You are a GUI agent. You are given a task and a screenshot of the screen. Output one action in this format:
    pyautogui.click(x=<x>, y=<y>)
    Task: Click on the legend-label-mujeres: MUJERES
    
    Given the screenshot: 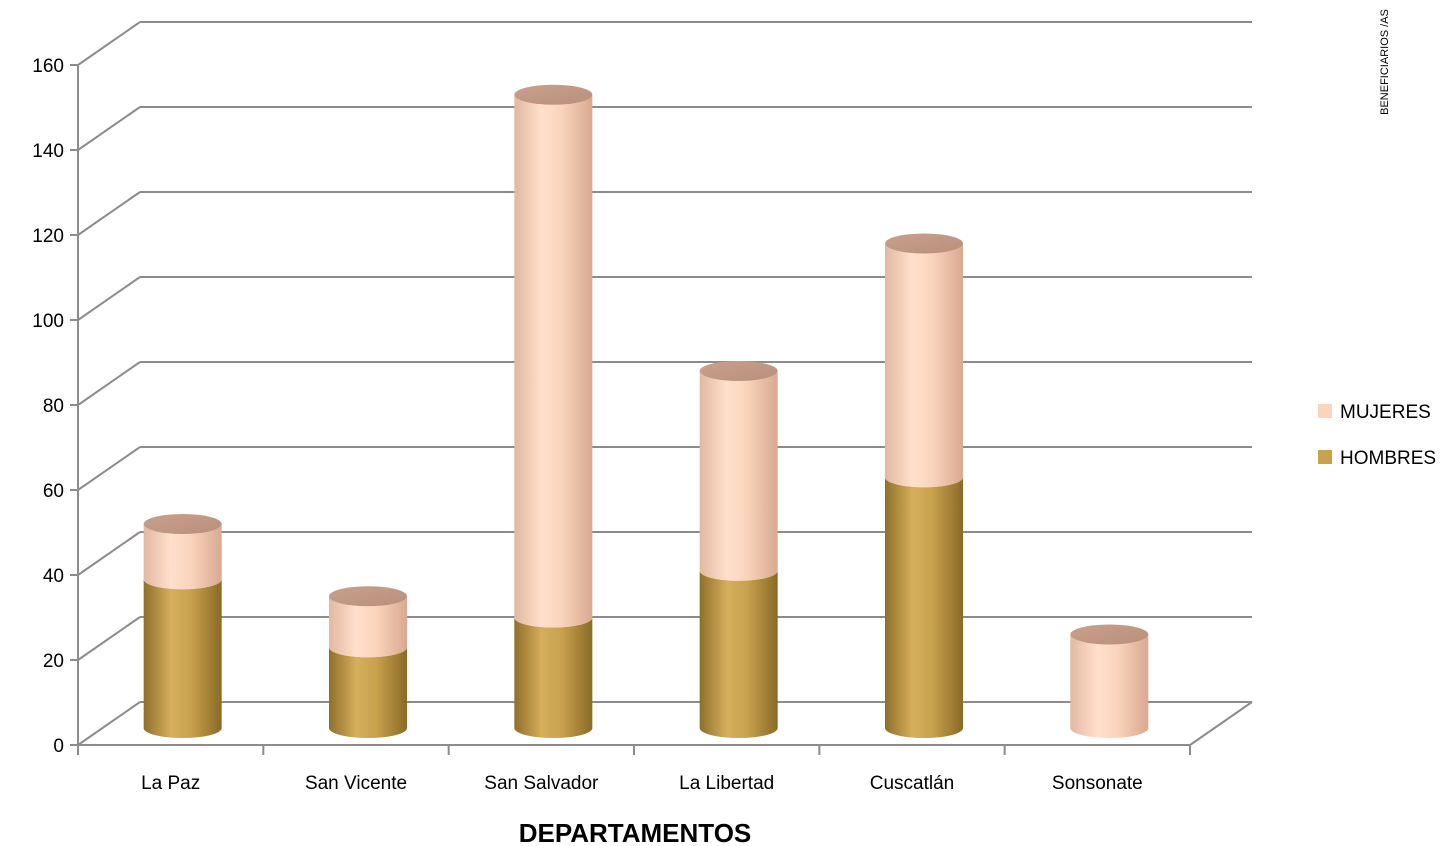 What is the action you would take?
    pyautogui.click(x=1385, y=412)
    